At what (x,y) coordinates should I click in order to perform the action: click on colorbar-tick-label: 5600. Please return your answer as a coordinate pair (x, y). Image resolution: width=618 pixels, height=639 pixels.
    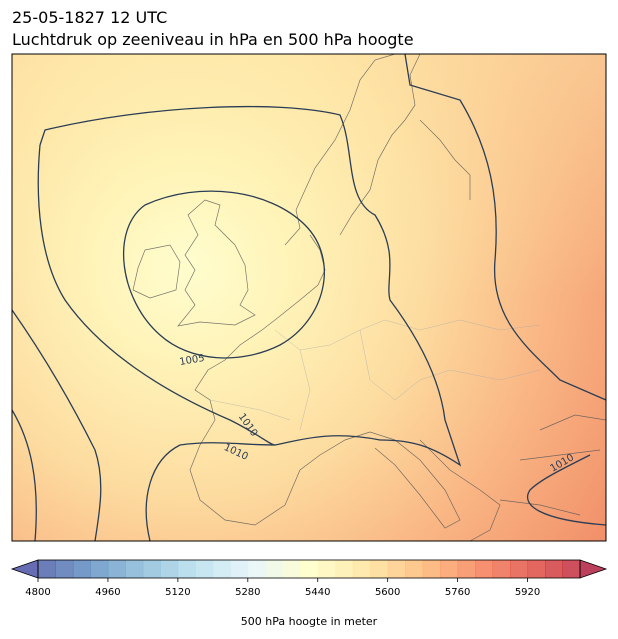
    Looking at the image, I should click on (387, 592).